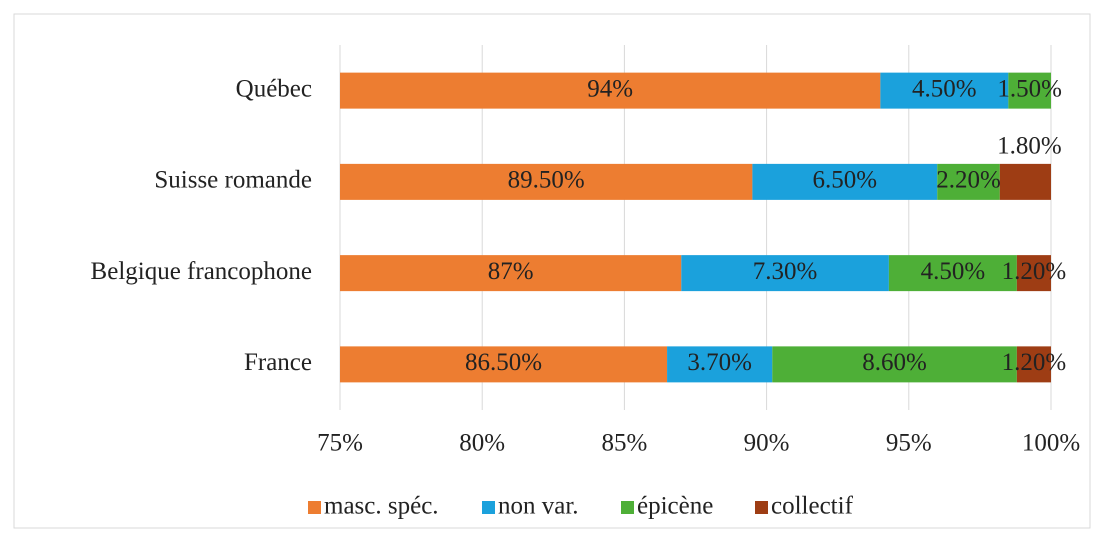 This screenshot has height=540, width=1104. I want to click on y-tick-label: Suisse romande, so click(233, 180).